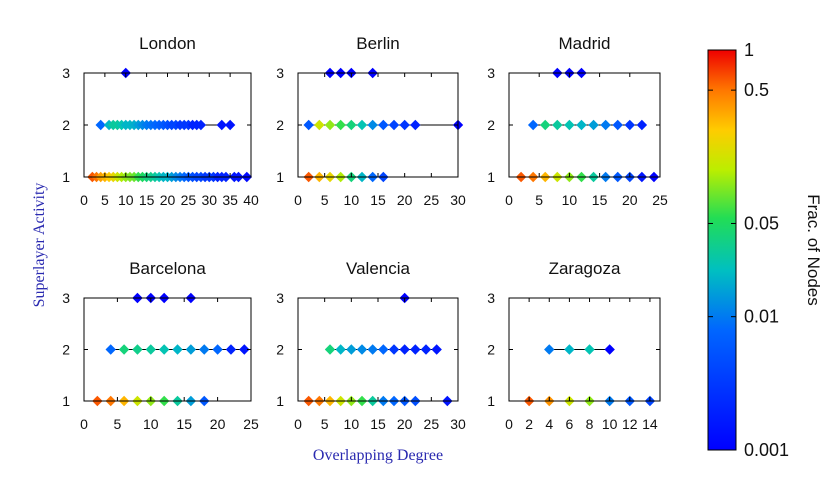 The height and width of the screenshot is (498, 830). I want to click on panel-barcelona: Barcelona 0 5 10 15 20 25 1 2 3, so click(160, 345).